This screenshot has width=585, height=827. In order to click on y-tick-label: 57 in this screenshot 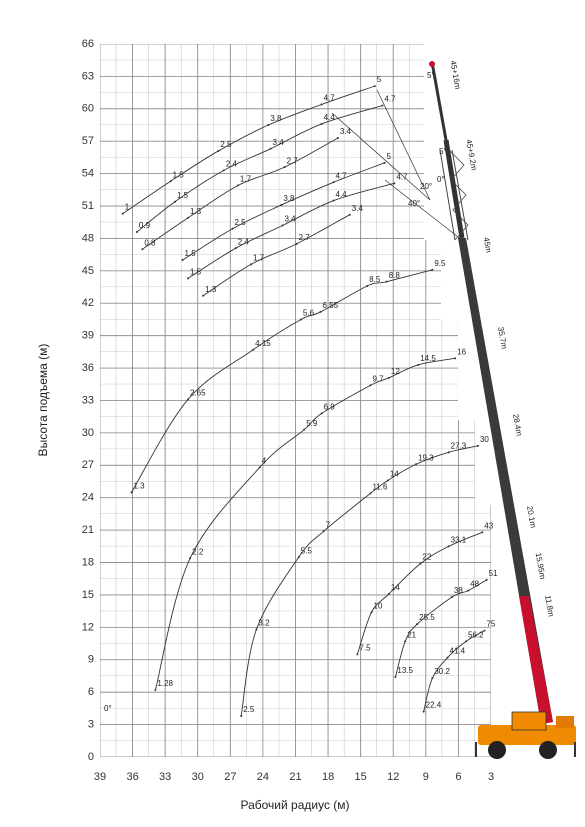, I will do `click(88, 141)`.